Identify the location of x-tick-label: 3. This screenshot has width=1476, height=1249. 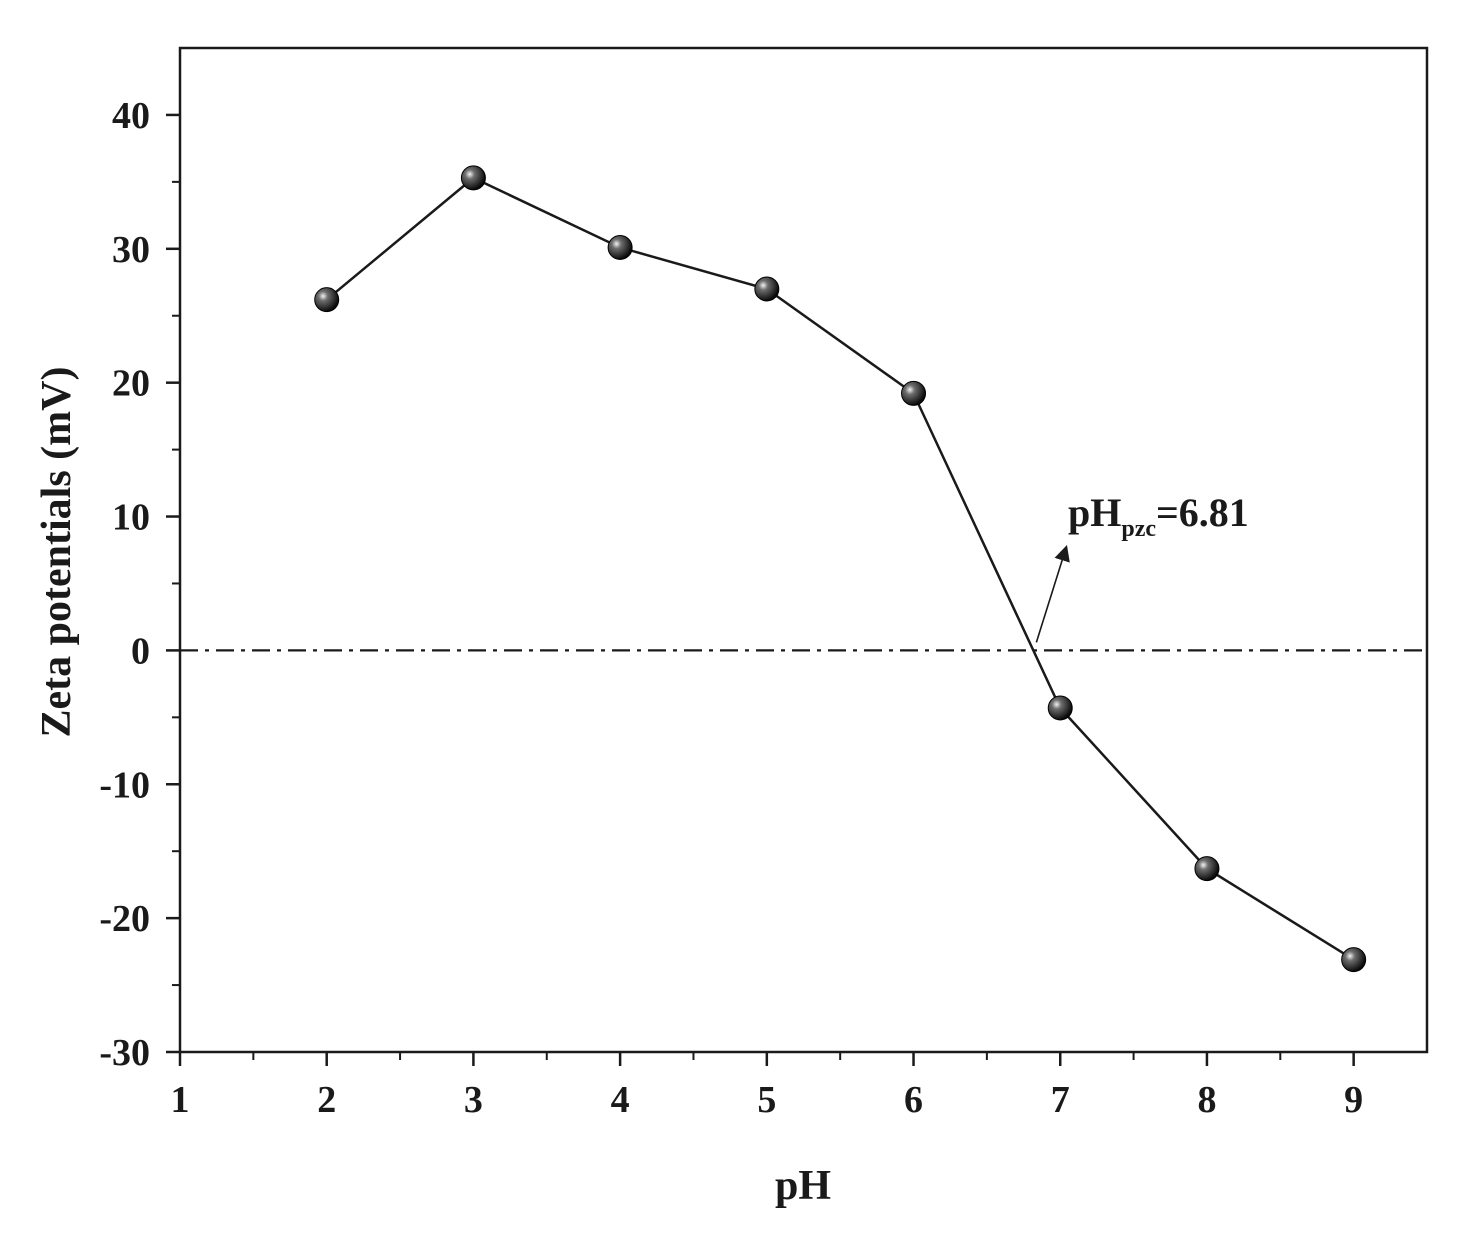
(473, 1100).